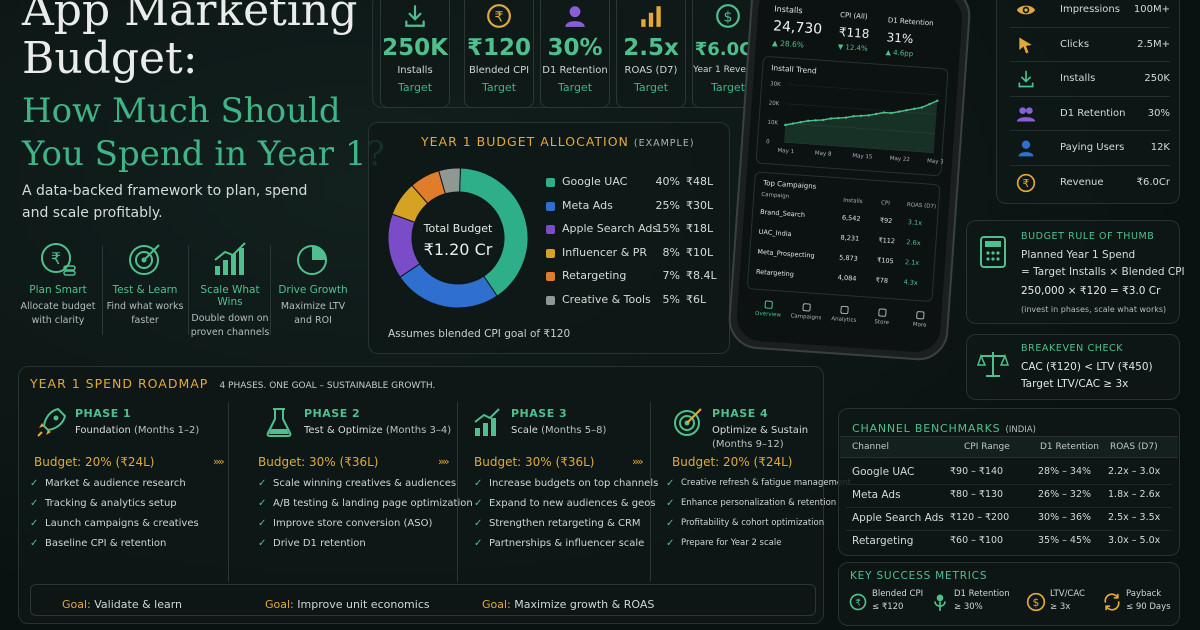 Image resolution: width=1200 pixels, height=630 pixels. What do you see at coordinates (418, 430) in the screenshot?
I see `phase-sub2: (Months 3–4)` at bounding box center [418, 430].